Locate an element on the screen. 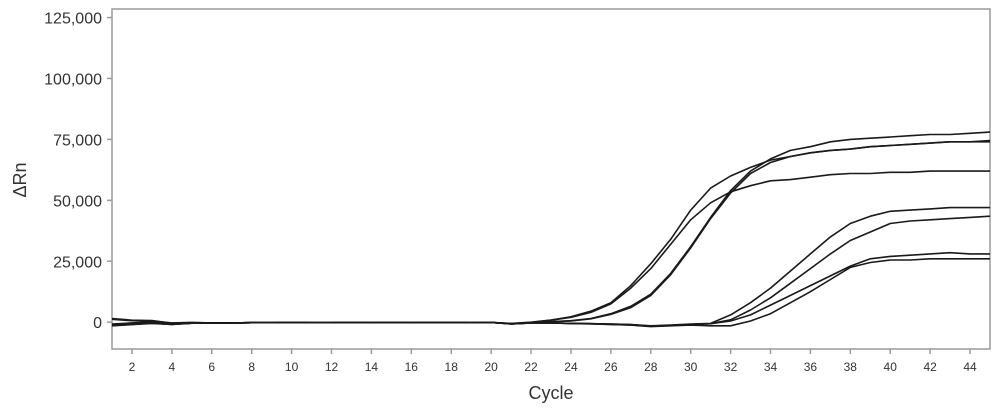 The height and width of the screenshot is (412, 1000). x-tick-label: 30 is located at coordinates (691, 367).